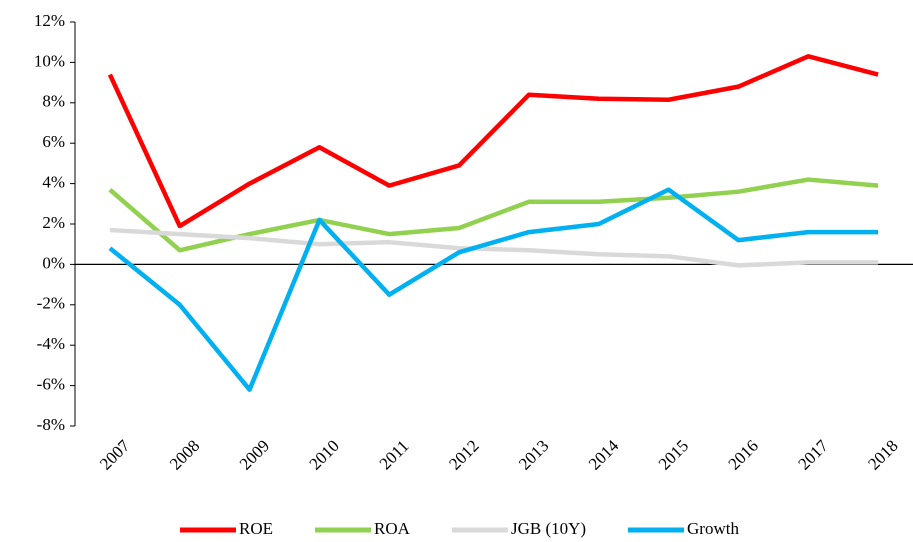  What do you see at coordinates (184, 454) in the screenshot?
I see `x-tick-label: 2008` at bounding box center [184, 454].